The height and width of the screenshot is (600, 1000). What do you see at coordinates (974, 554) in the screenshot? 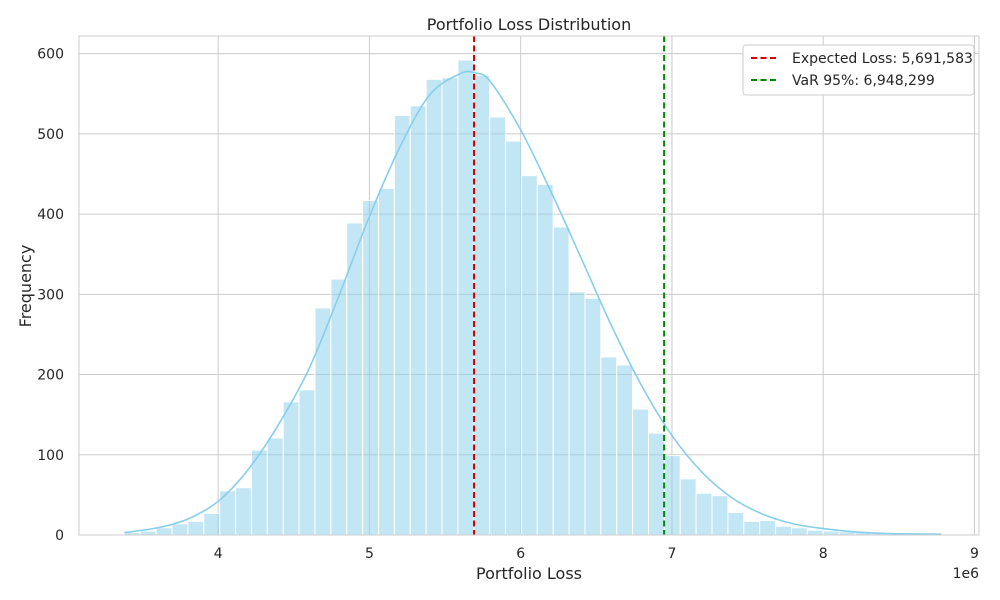
I see `x-tick-label: 9` at bounding box center [974, 554].